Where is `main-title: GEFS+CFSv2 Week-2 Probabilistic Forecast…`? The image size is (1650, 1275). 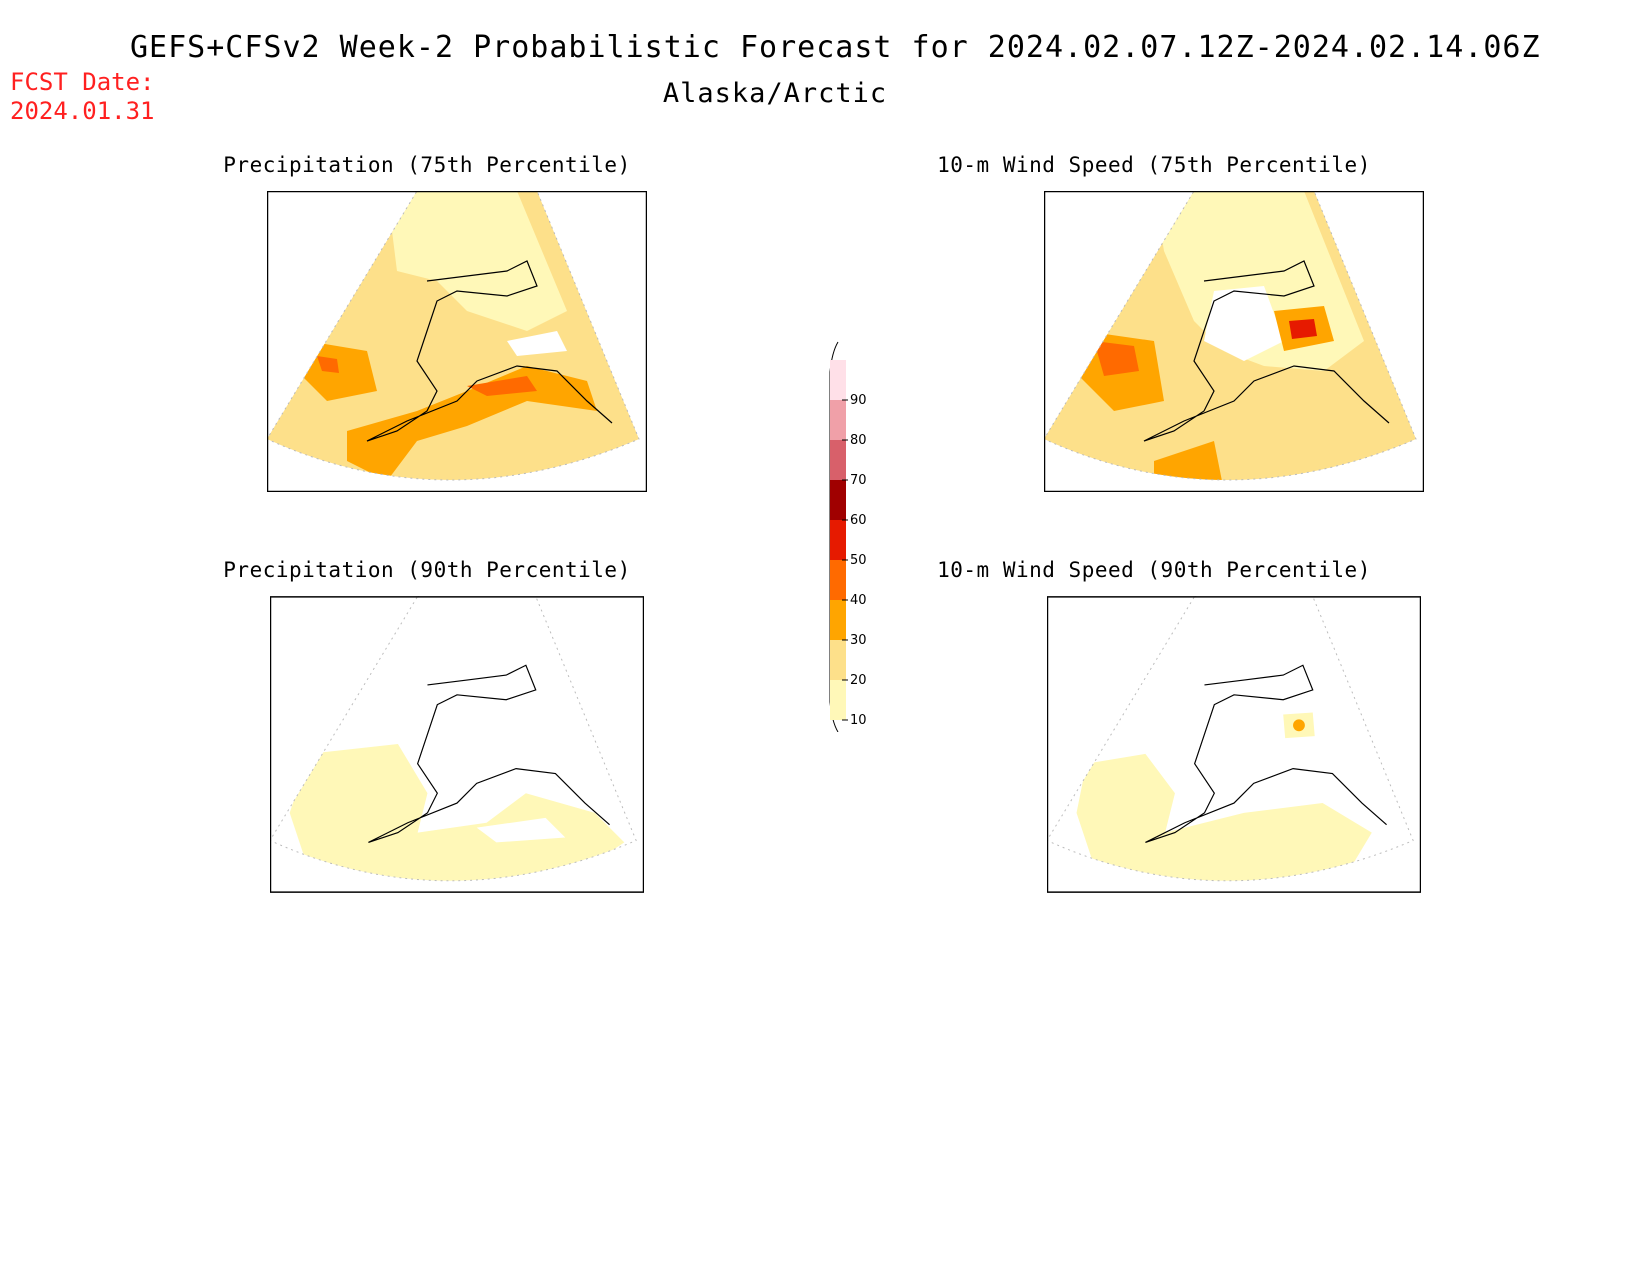
main-title: GEFS+CFSv2 Week-2 Probabilistic Forecast… is located at coordinates (835, 47).